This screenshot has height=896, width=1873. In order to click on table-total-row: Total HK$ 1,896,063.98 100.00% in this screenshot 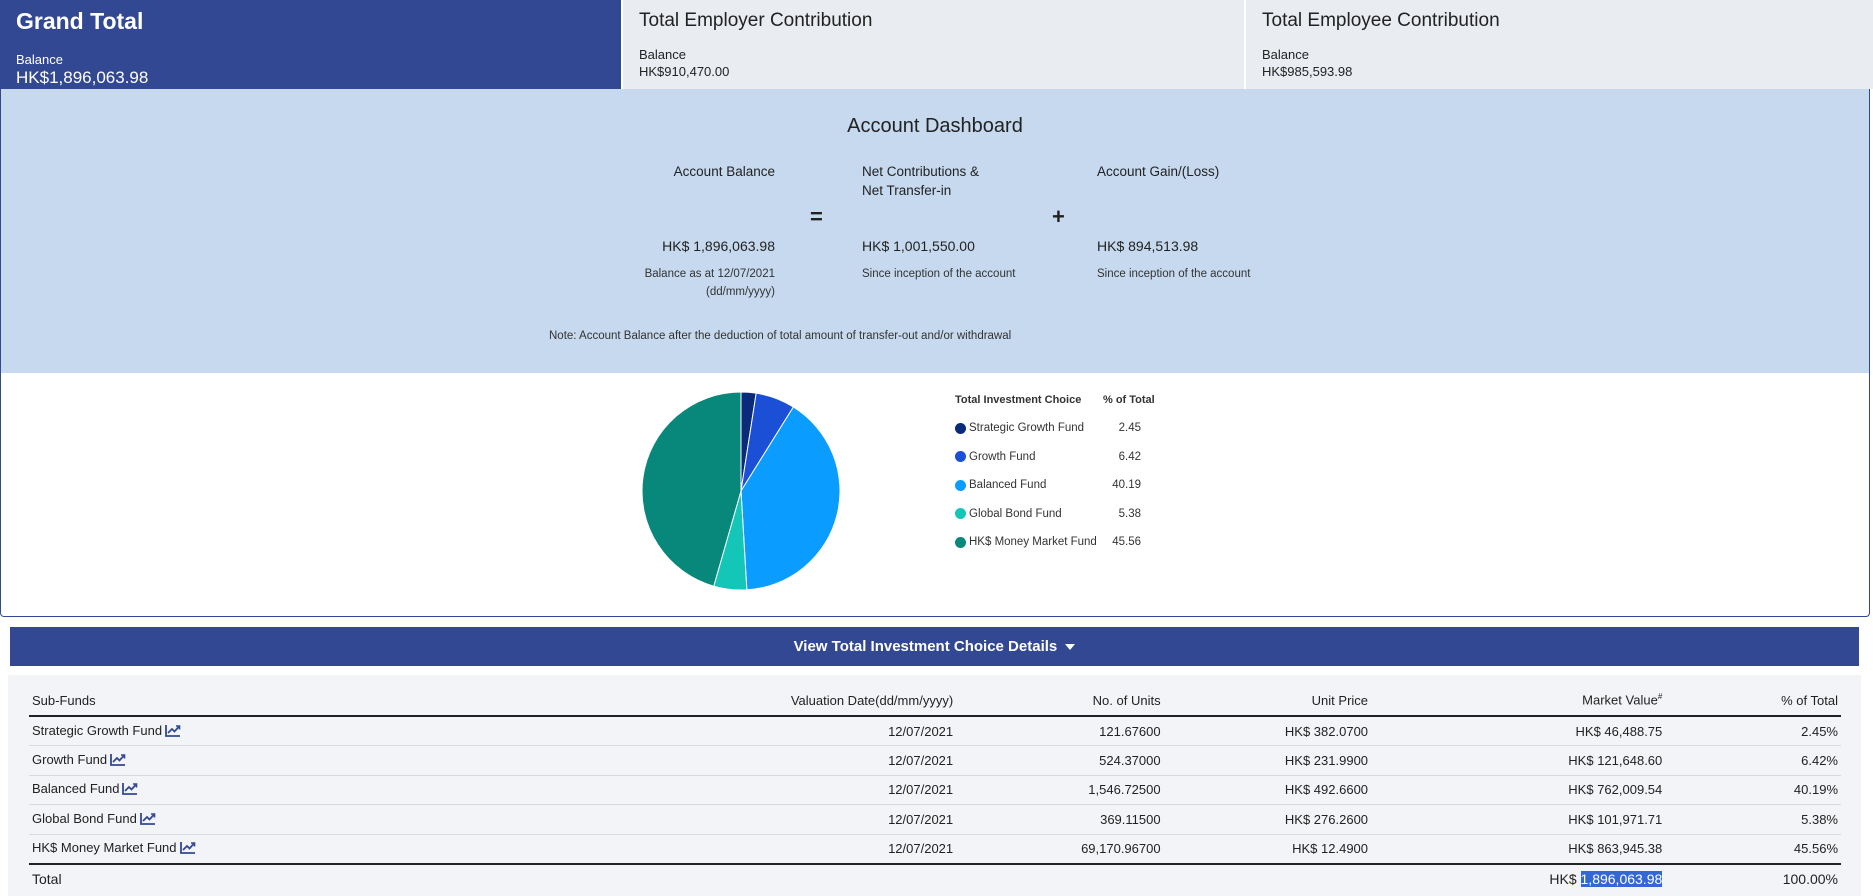, I will do `click(935, 877)`.